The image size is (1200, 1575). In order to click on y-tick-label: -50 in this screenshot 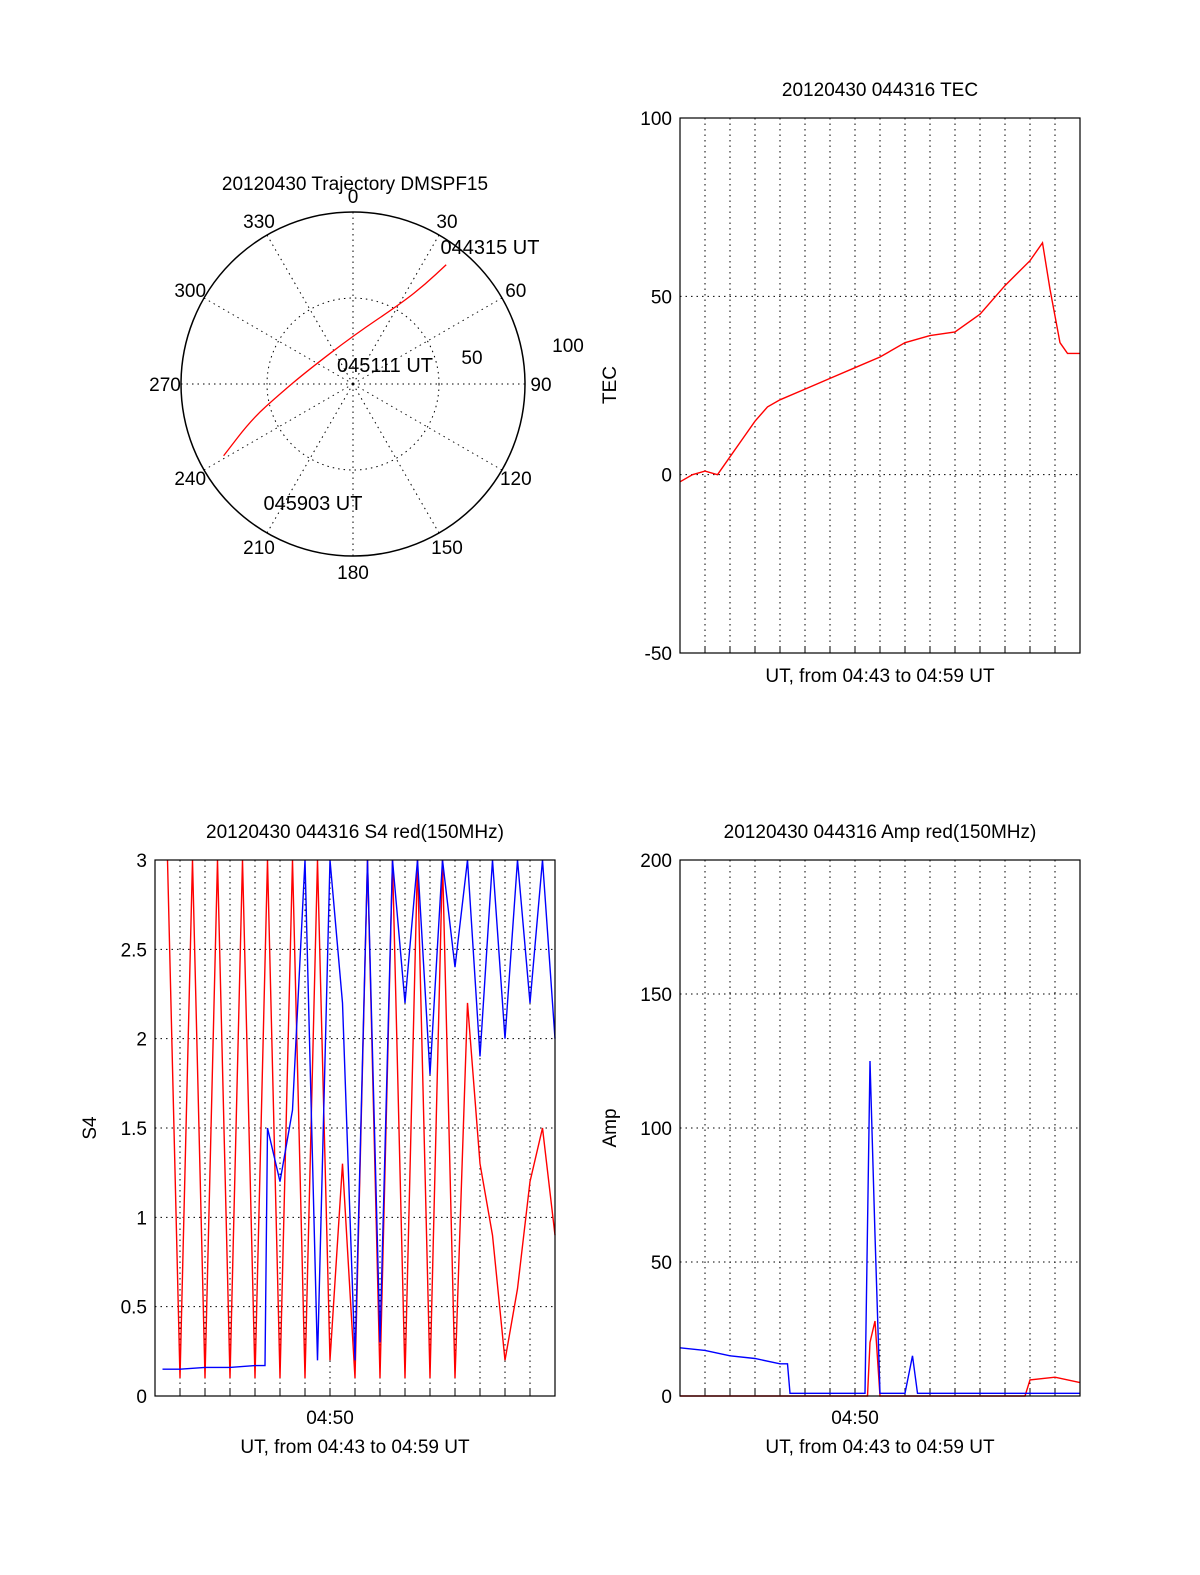, I will do `click(658, 654)`.